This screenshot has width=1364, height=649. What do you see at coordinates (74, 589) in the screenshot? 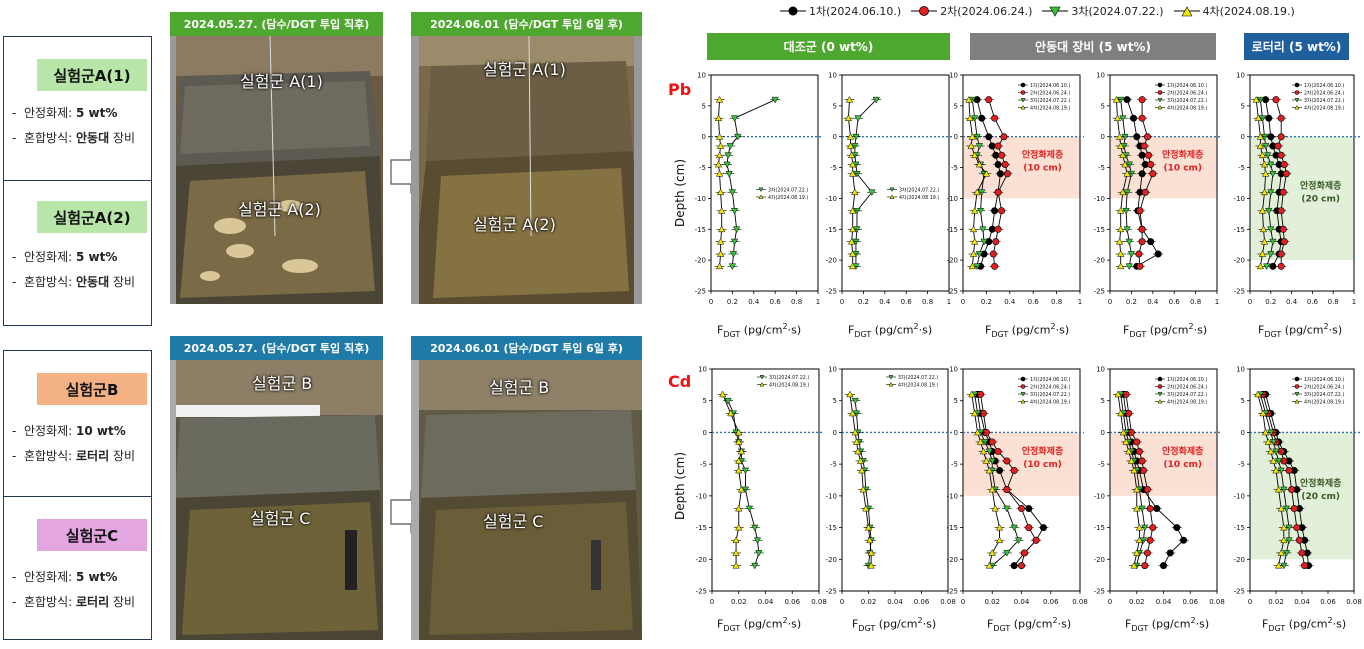
I see `group-c-desc: - 안정화제: 5 wt% - 혼합방식: 로터리 장비` at bounding box center [74, 589].